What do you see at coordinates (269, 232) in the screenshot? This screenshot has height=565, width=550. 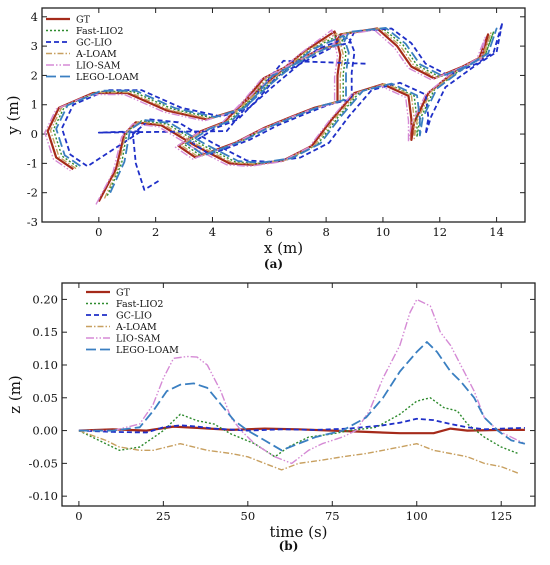 I see `x-tick-label: 6` at bounding box center [269, 232].